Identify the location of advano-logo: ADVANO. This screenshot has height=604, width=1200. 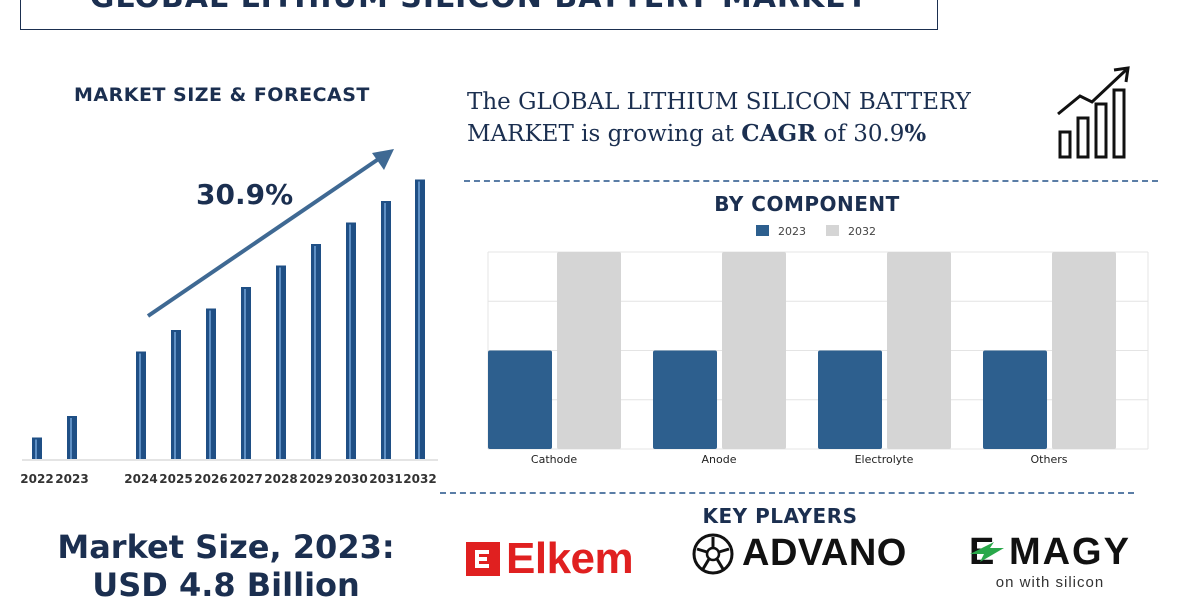
(799, 553).